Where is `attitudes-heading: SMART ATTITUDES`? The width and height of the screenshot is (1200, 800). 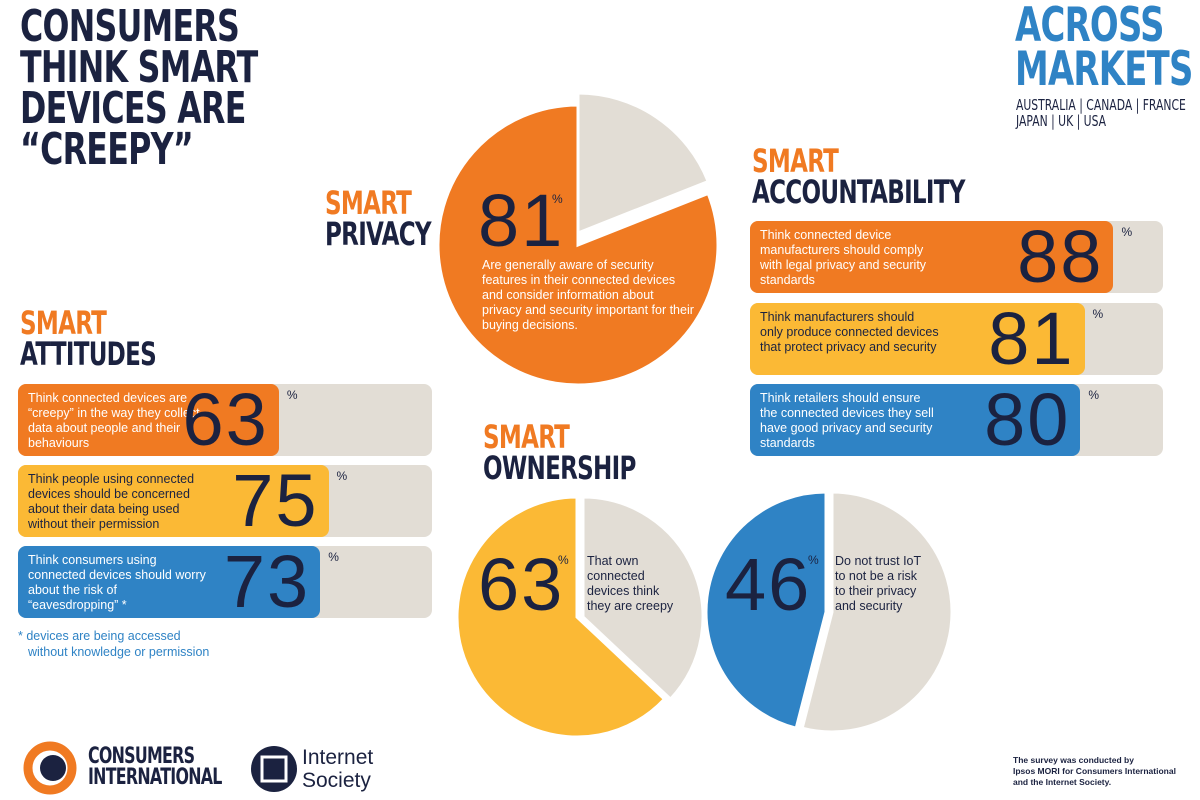 attitudes-heading: SMART ATTITUDES is located at coordinates (88, 338).